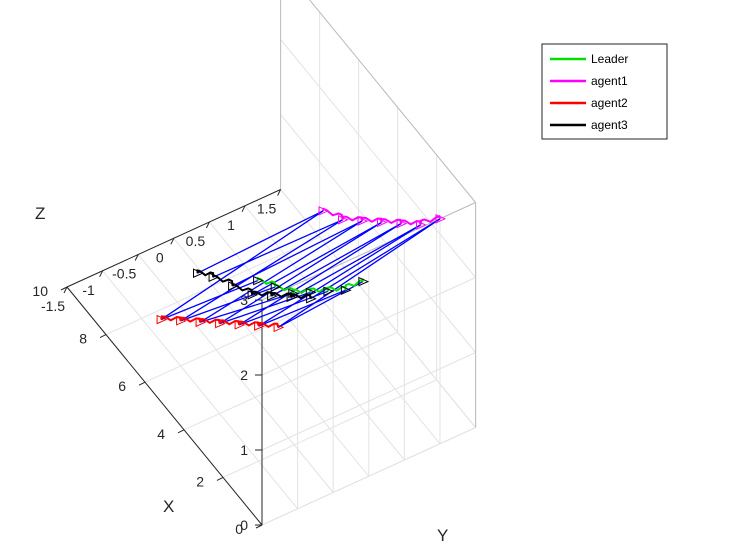 The image size is (737, 557). Describe the element at coordinates (609, 81) in the screenshot. I see `legend-label: agent1` at that location.